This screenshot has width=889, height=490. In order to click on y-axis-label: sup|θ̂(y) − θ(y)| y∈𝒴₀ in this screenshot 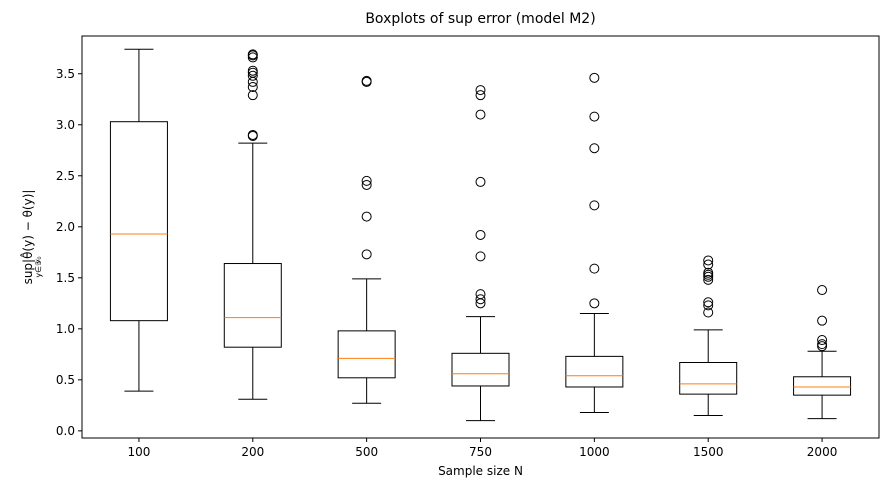, I will do `click(31, 237)`.